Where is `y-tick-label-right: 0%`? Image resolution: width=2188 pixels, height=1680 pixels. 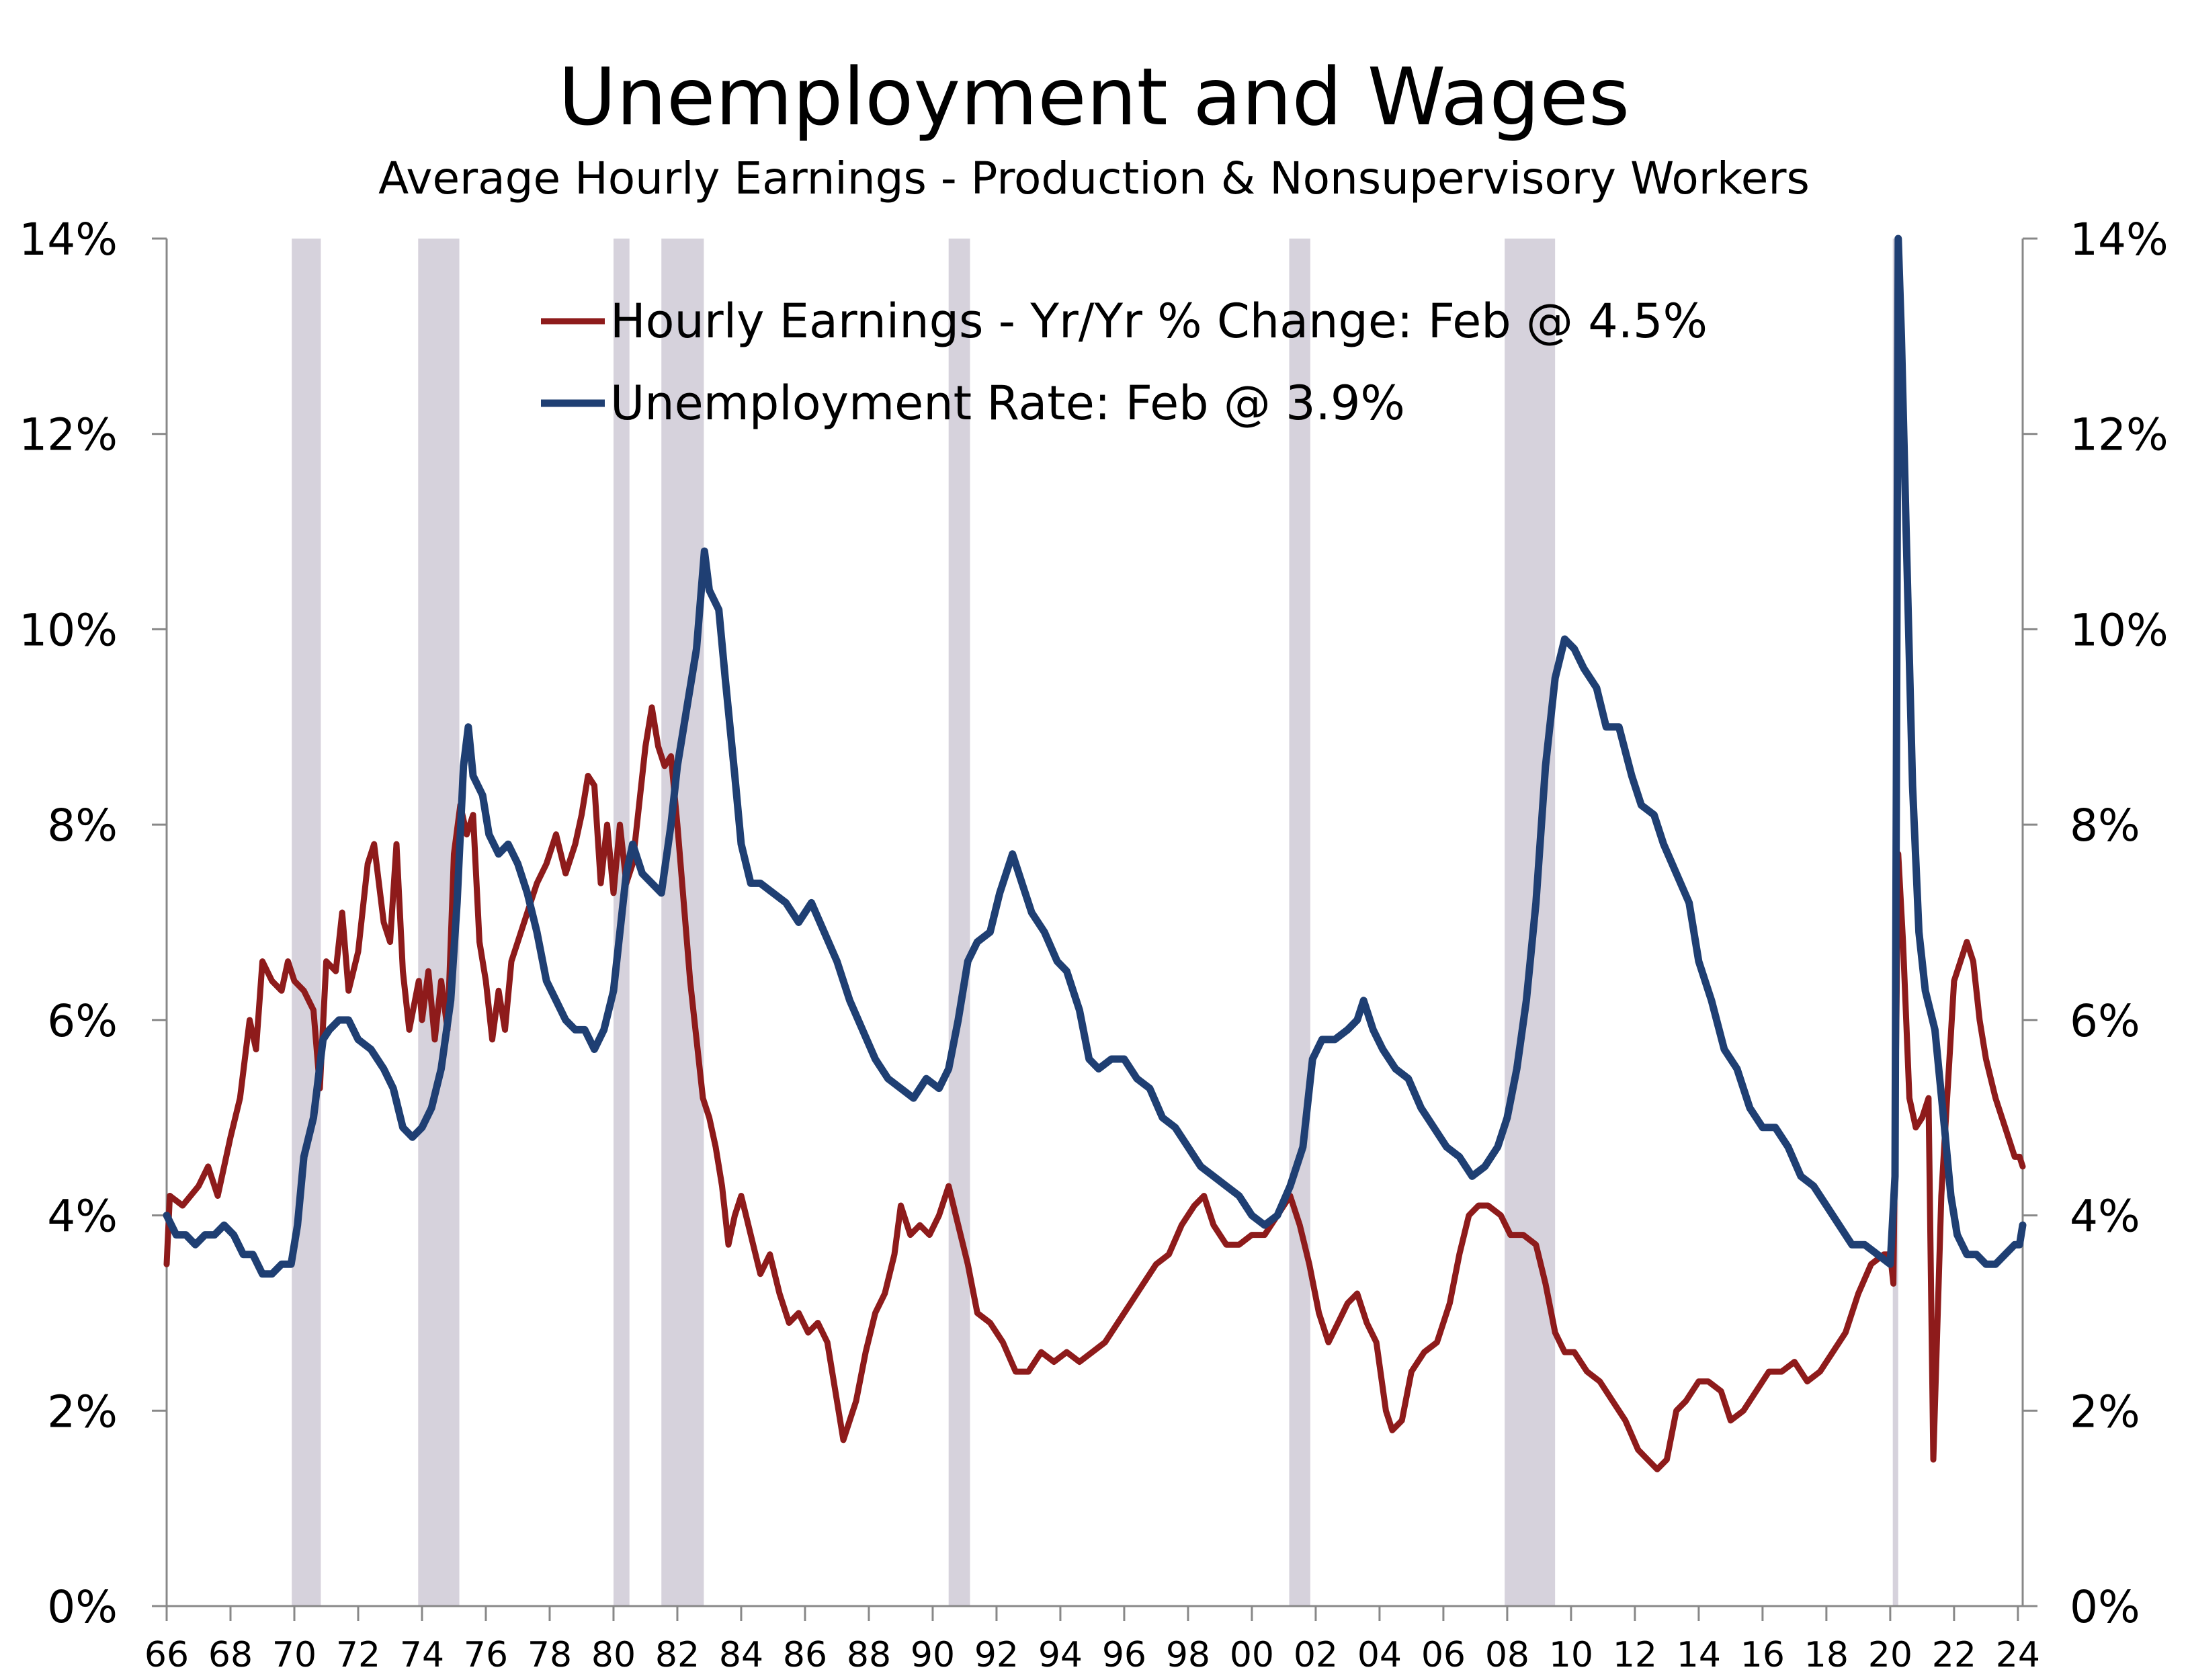
y-tick-label-right: 0% is located at coordinates (2105, 1607).